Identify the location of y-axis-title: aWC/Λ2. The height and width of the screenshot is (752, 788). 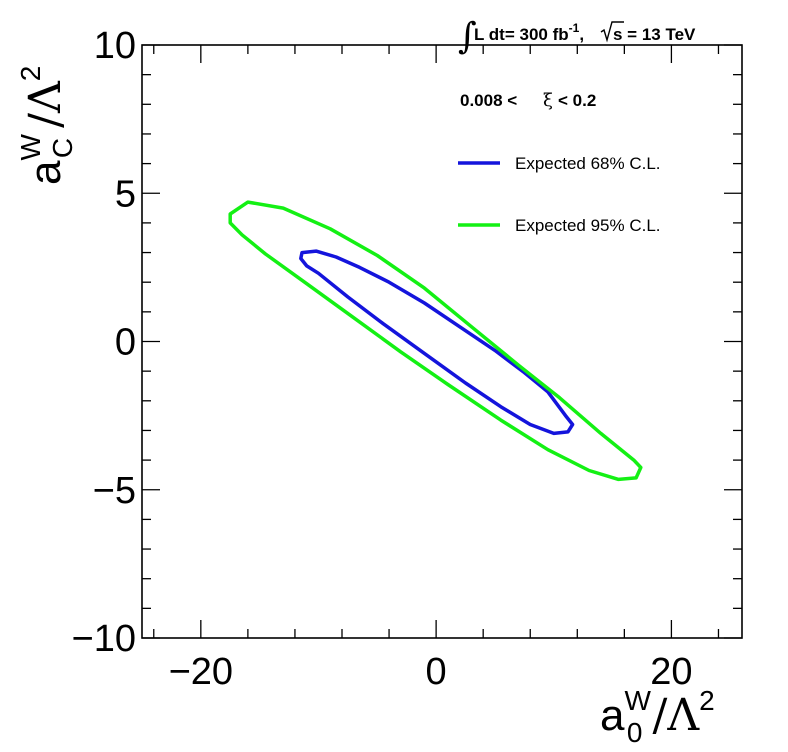
(46, 125).